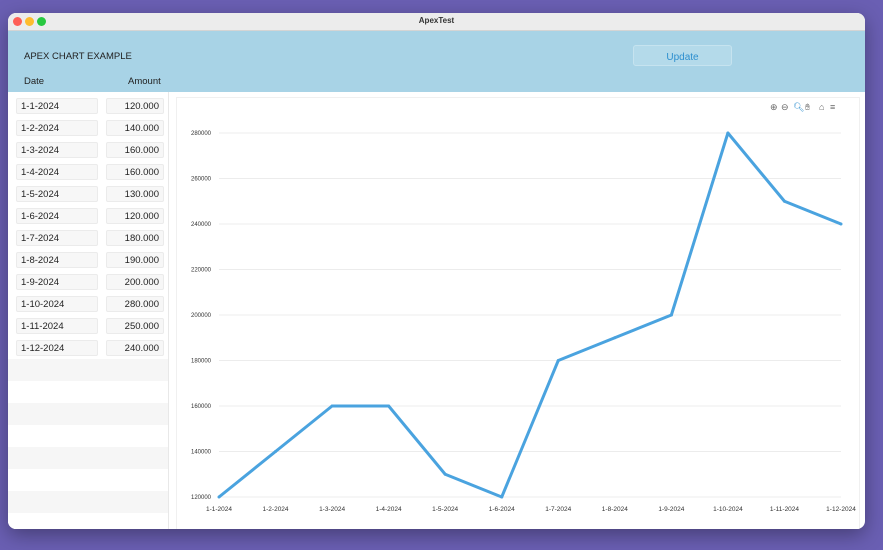 The width and height of the screenshot is (883, 550). I want to click on window-title: ApexTest, so click(436, 20).